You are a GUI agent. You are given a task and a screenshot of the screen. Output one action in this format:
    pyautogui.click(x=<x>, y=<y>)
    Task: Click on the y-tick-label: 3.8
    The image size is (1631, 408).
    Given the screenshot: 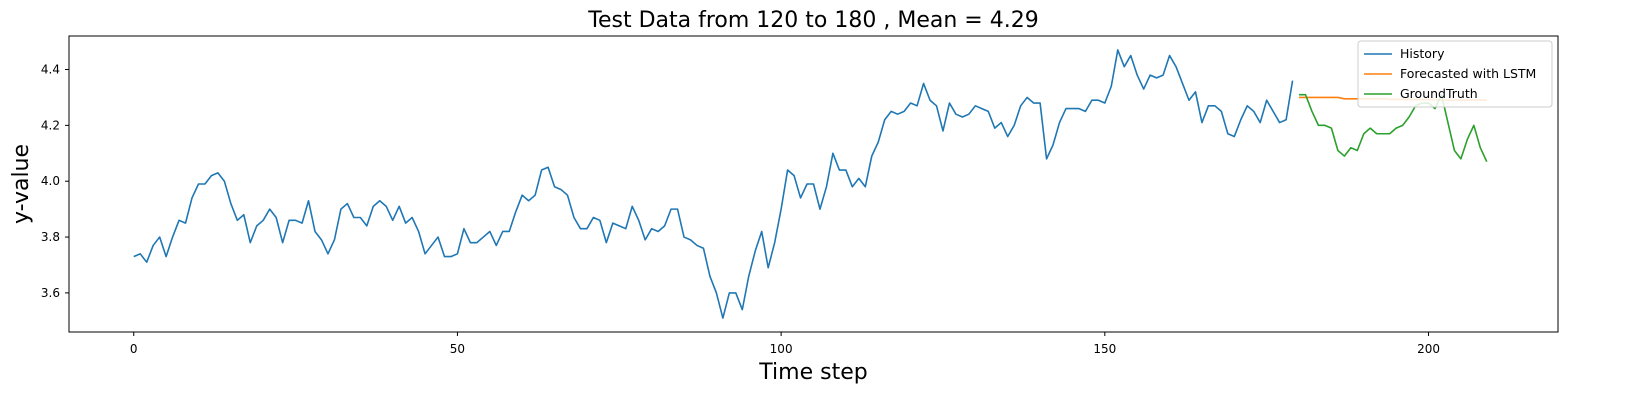 What is the action you would take?
    pyautogui.click(x=50, y=237)
    